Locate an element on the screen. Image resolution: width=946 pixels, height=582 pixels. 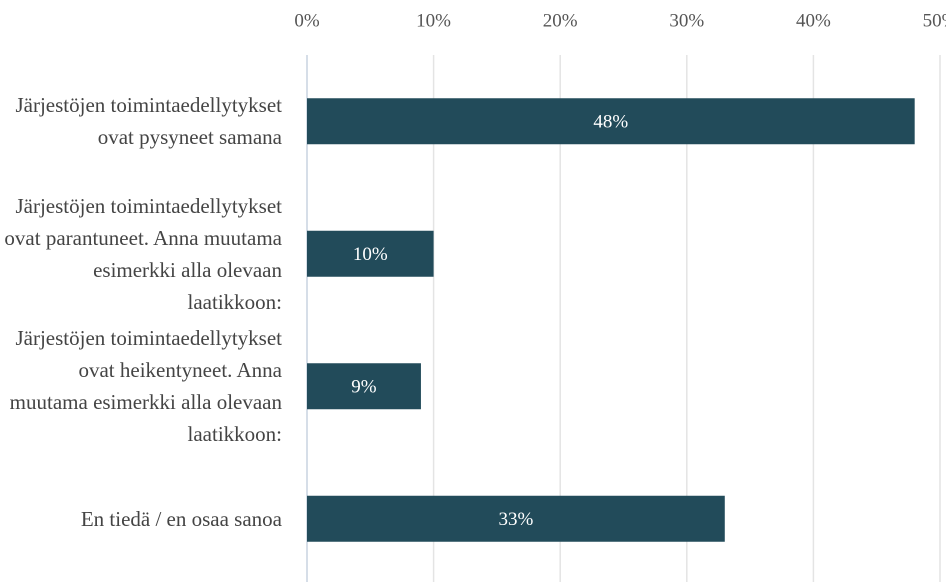
data-label: 33% is located at coordinates (515, 519).